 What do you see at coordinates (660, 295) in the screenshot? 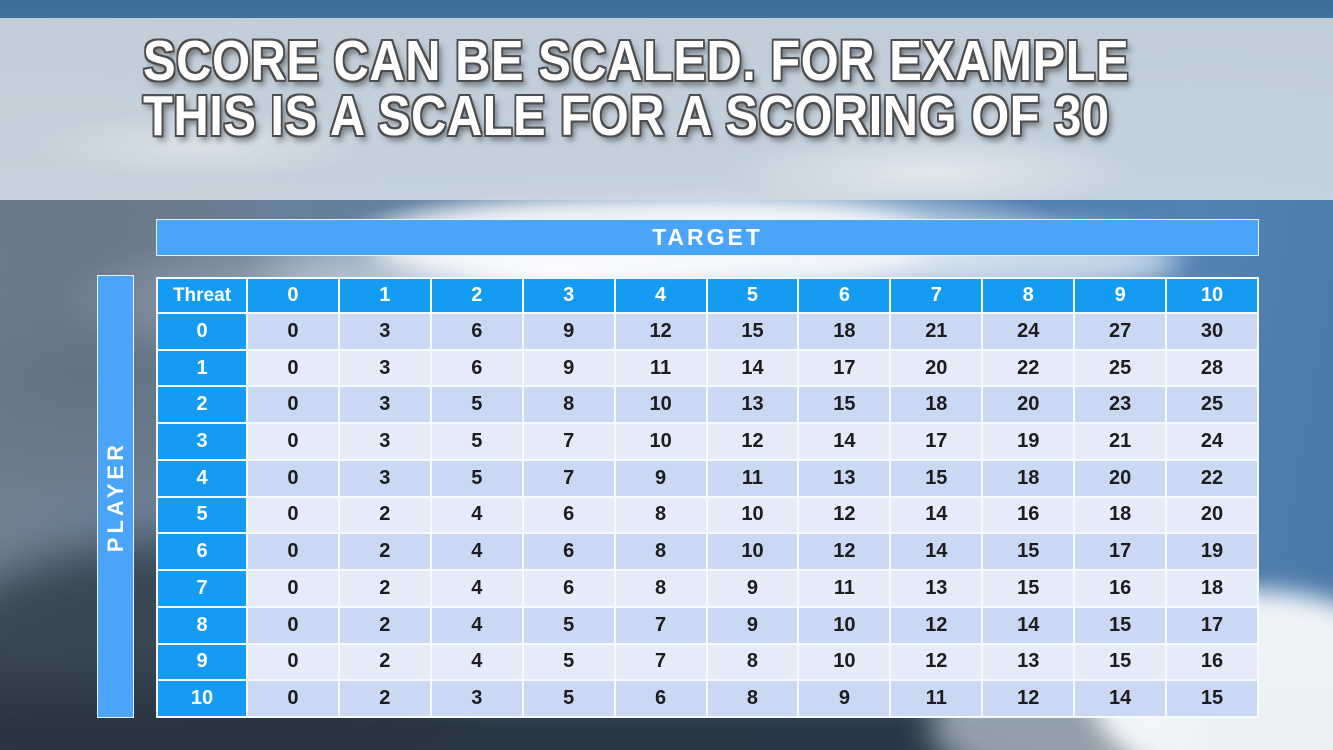
I see `column-header-cell: 4` at bounding box center [660, 295].